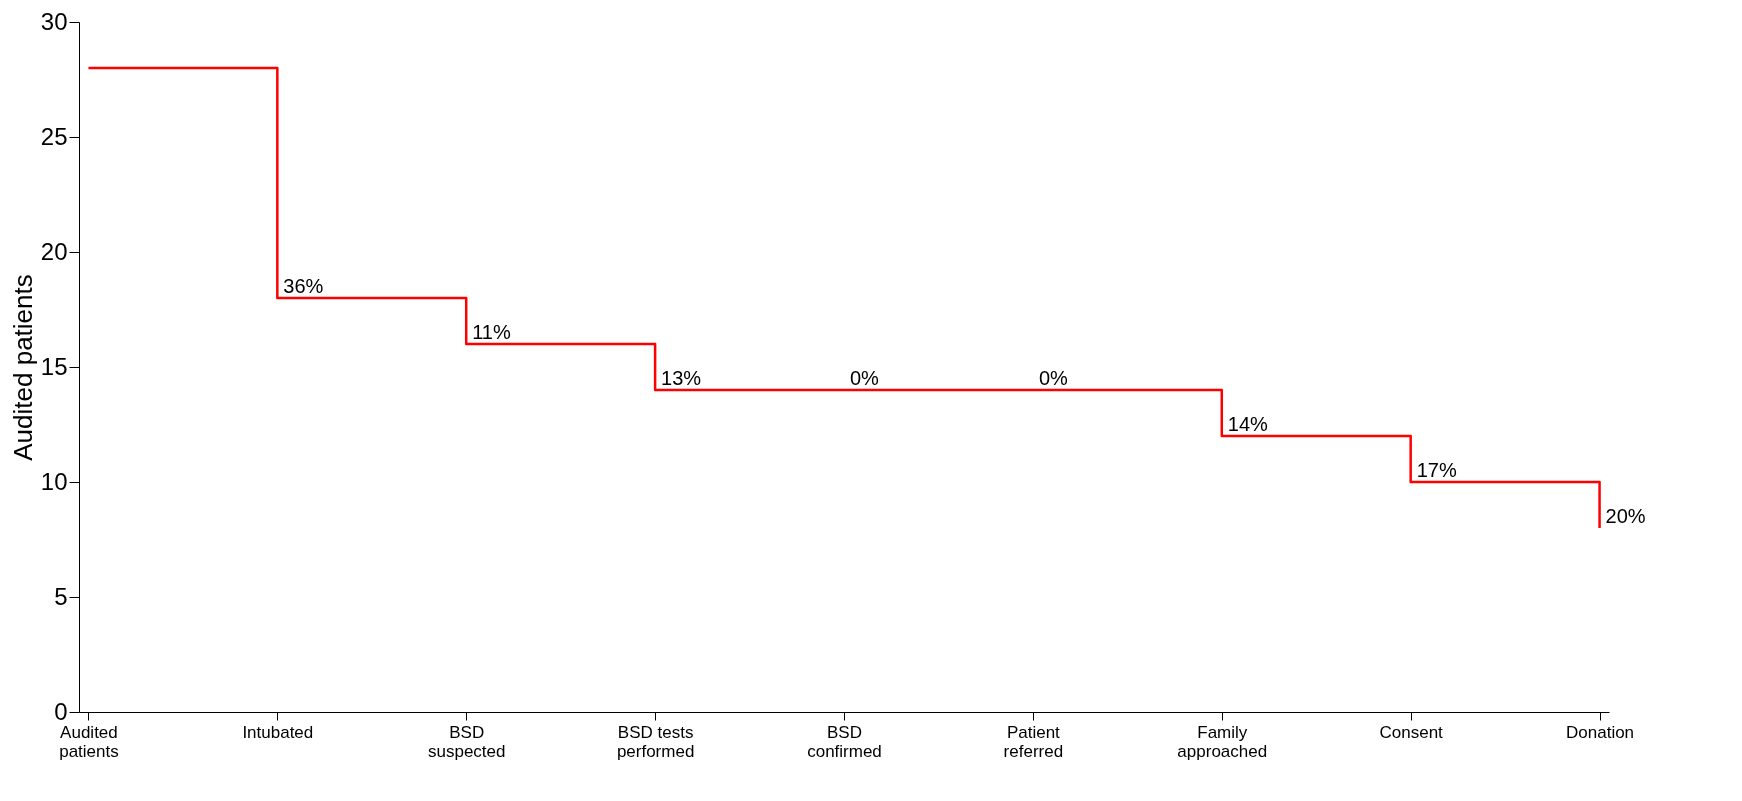 This screenshot has height=801, width=1742. What do you see at coordinates (466, 741) in the screenshot?
I see `x-tick-label: BSD suspected` at bounding box center [466, 741].